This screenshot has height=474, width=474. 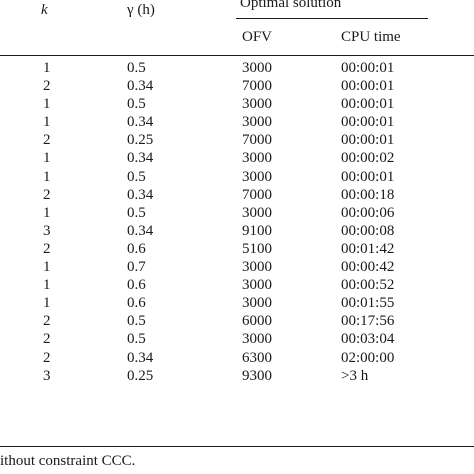 What do you see at coordinates (368, 339) in the screenshot?
I see `cell-cpu-time: 00:03:04` at bounding box center [368, 339].